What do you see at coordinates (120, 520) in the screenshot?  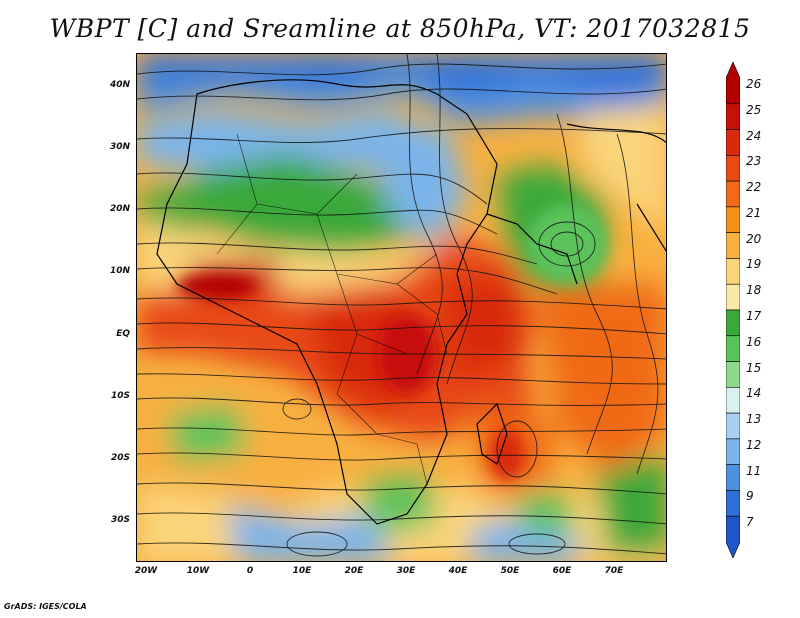 I see `lat-label-30s: 30S` at bounding box center [120, 520].